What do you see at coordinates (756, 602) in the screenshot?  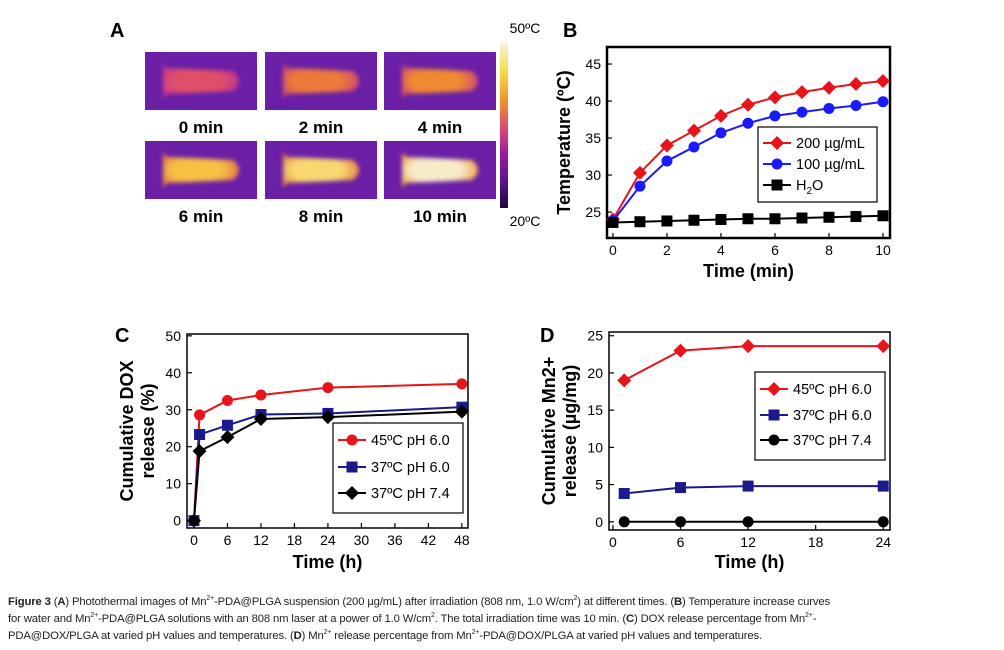 I see `caption-text: ) Temperature increase curves` at bounding box center [756, 602].